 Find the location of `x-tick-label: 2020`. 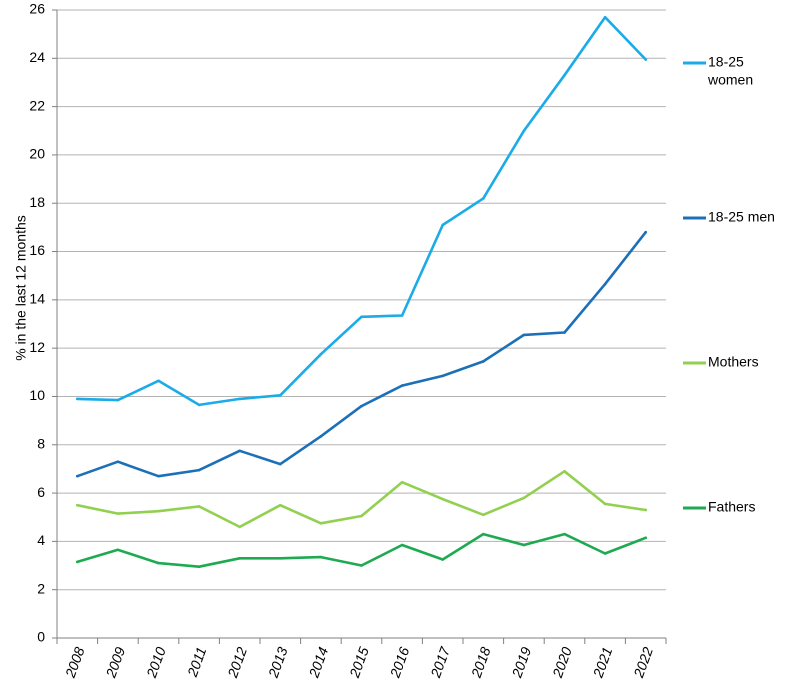

x-tick-label: 2020 is located at coordinates (562, 663).